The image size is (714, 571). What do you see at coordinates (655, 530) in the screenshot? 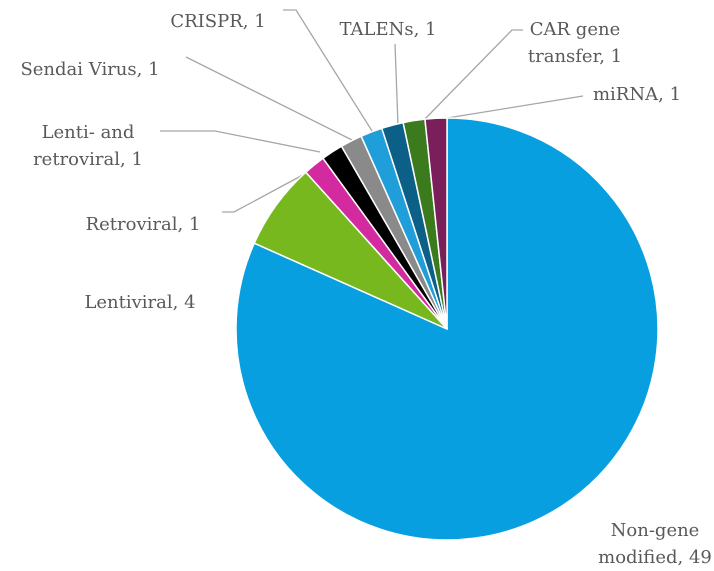
I see `category-line: Non-gene` at bounding box center [655, 530].